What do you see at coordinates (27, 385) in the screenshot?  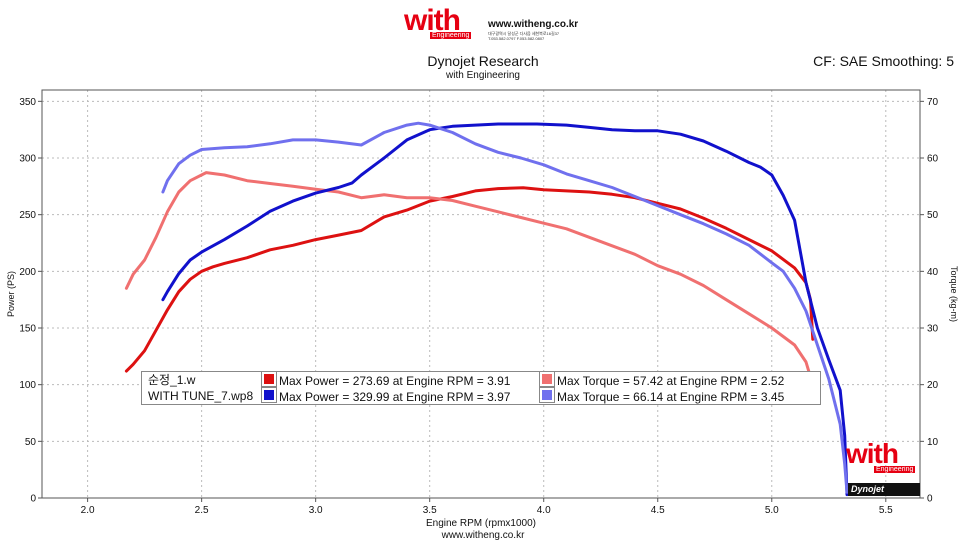 I see `y-tick-label-left: 100` at bounding box center [27, 385].